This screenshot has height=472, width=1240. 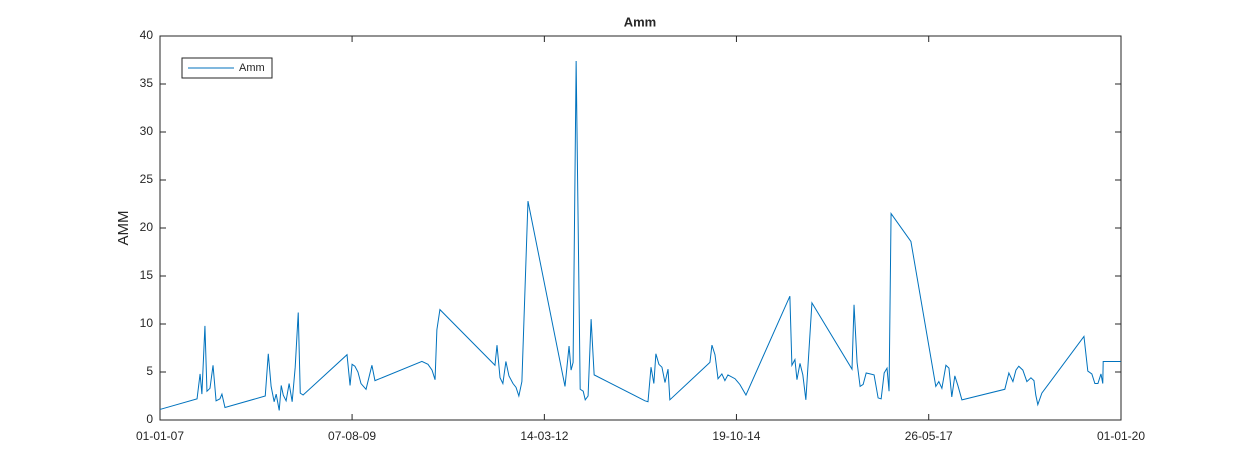 What do you see at coordinates (1121, 436) in the screenshot?
I see `x-tick-label: 01-01-20` at bounding box center [1121, 436].